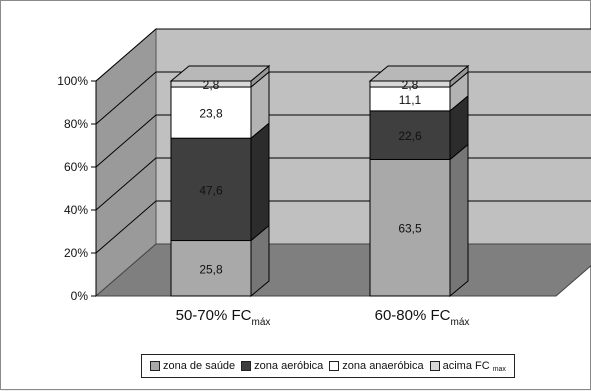 The width and height of the screenshot is (591, 391). I want to click on legend-item: zona aeróbica, so click(282, 366).